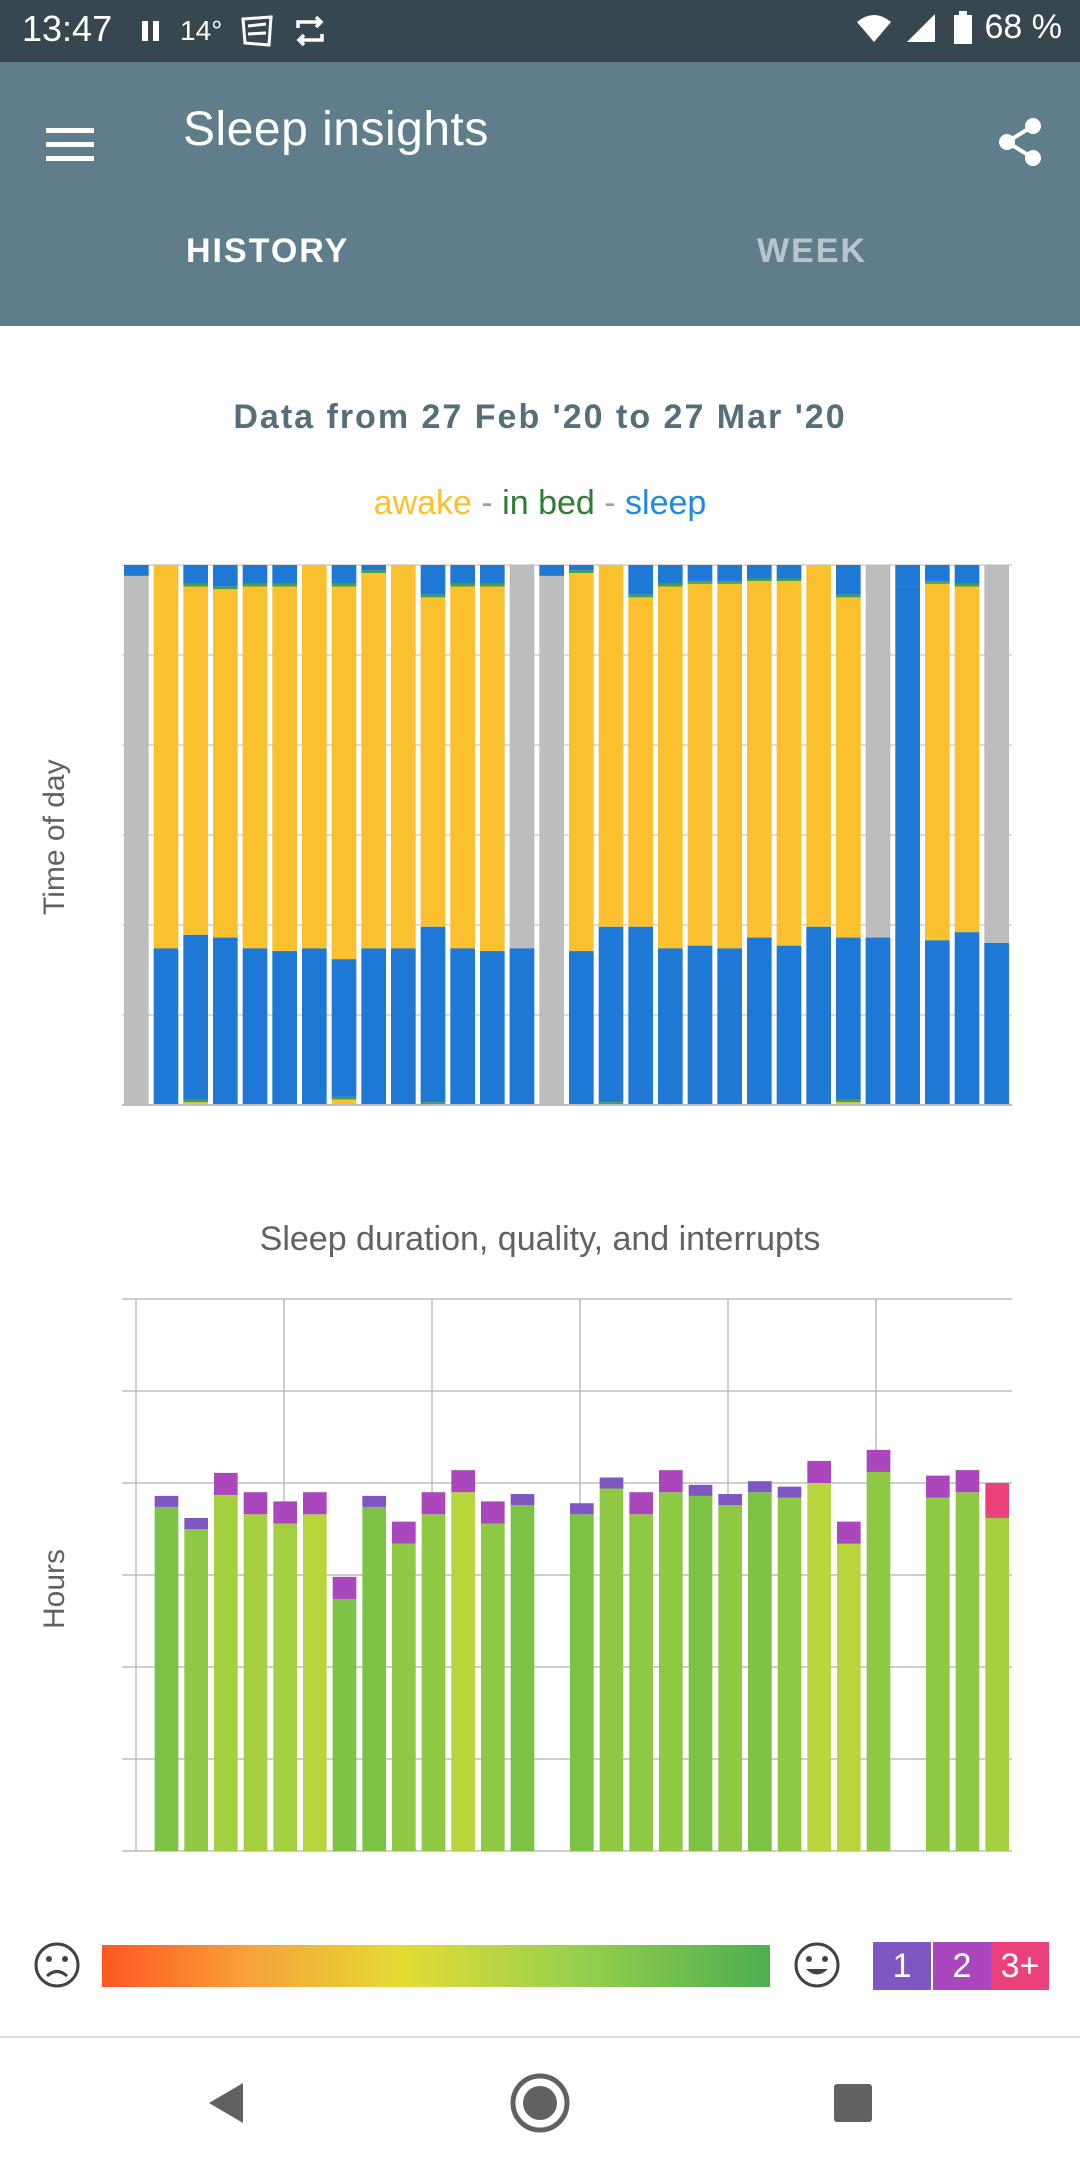 This screenshot has width=1080, height=2160. I want to click on recents-button, so click(853, 2103).